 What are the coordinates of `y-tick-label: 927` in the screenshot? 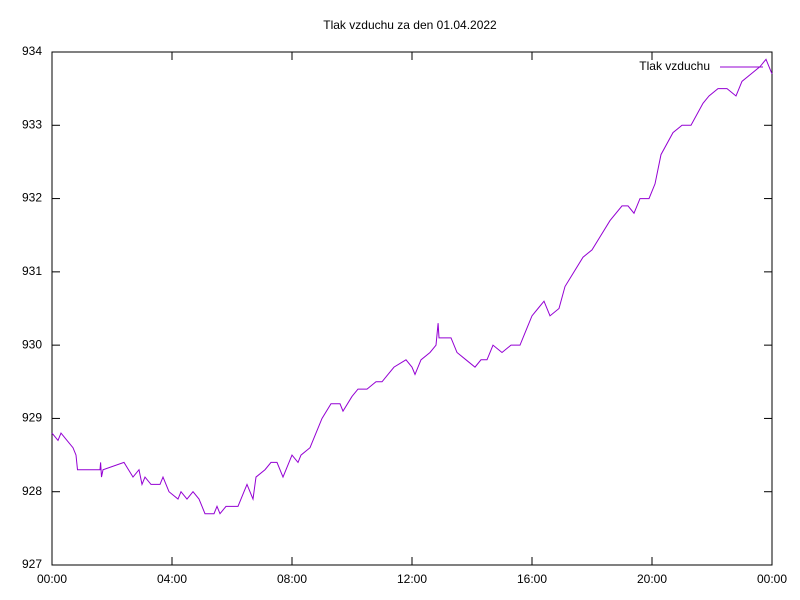 It's located at (32, 564).